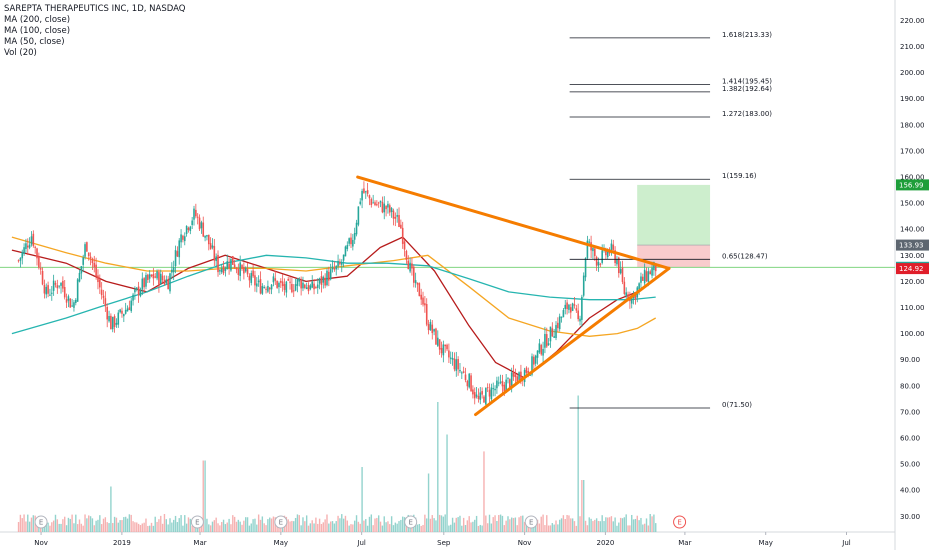  What do you see at coordinates (34, 42) in the screenshot?
I see `legend-ma50: MA (50, close)` at bounding box center [34, 42].